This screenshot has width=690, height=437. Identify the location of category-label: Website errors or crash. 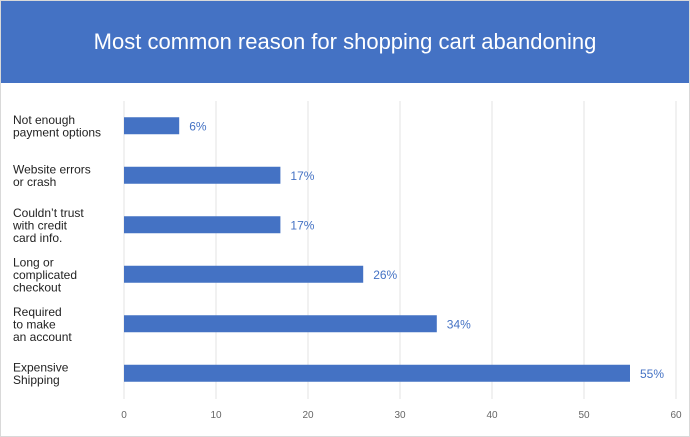
(52, 176).